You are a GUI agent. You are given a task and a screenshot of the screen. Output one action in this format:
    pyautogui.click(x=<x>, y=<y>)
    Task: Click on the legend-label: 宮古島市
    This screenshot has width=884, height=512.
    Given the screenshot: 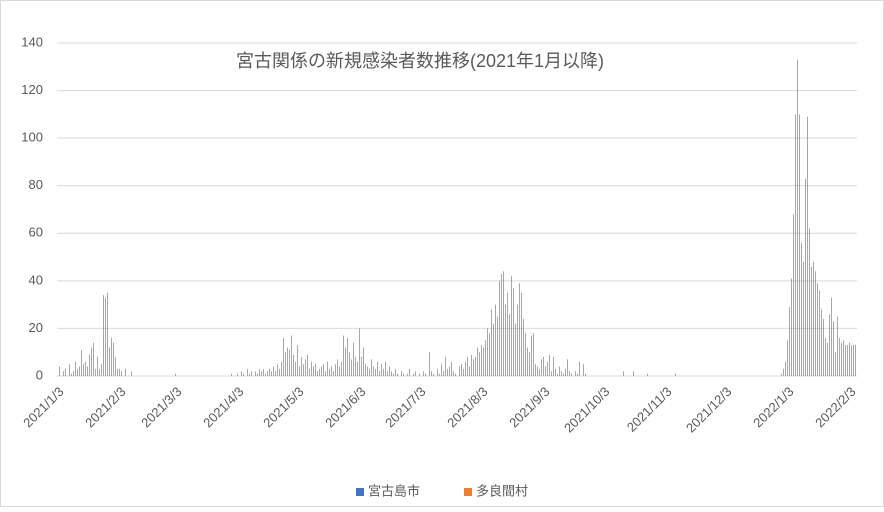 What is the action you would take?
    pyautogui.click(x=394, y=490)
    